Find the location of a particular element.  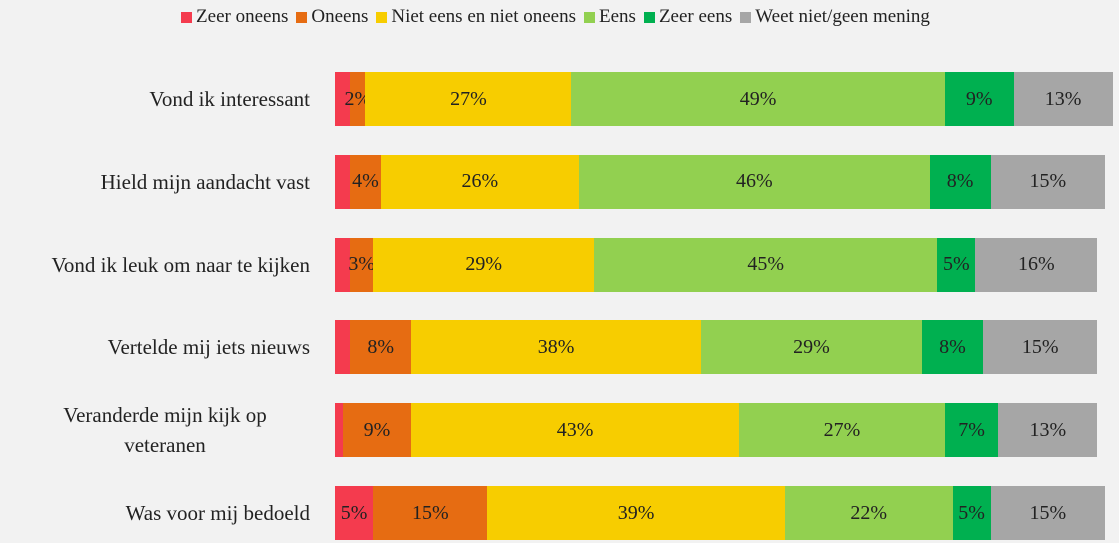

category-label: Was voor mij bedoeld is located at coordinates (155, 513).